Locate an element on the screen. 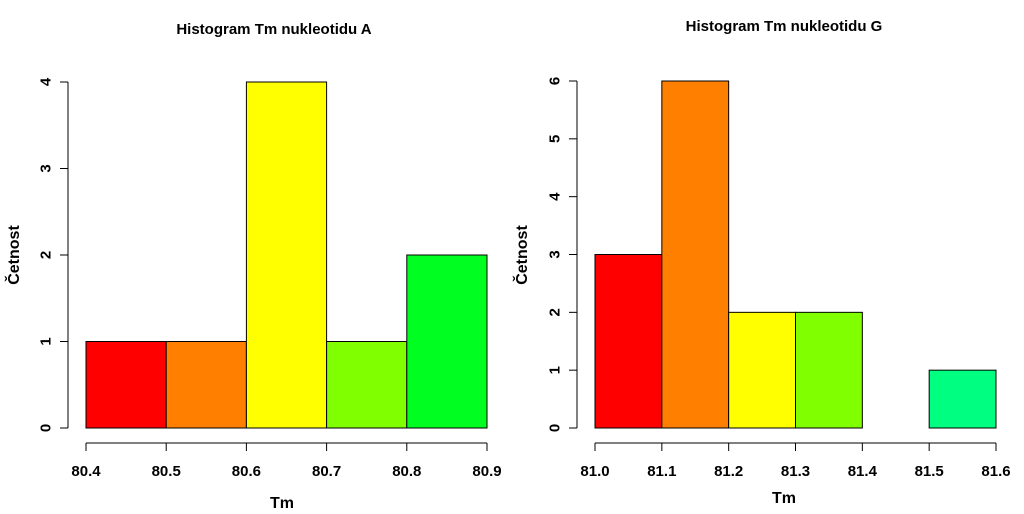  x-tick-label-g-6: 81.6 is located at coordinates (995, 471).